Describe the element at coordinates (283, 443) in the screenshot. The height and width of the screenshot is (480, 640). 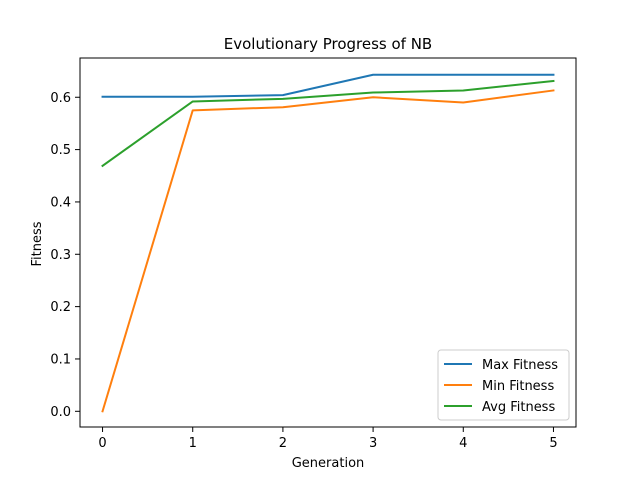
I see `x-tick-label: 2` at that location.